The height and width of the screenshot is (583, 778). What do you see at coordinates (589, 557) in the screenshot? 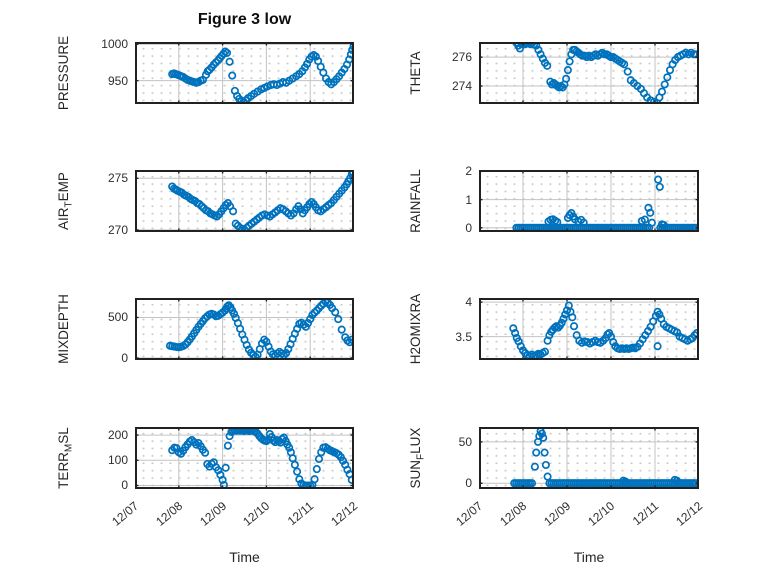
I see `x-axis-label-right: Time` at bounding box center [589, 557].